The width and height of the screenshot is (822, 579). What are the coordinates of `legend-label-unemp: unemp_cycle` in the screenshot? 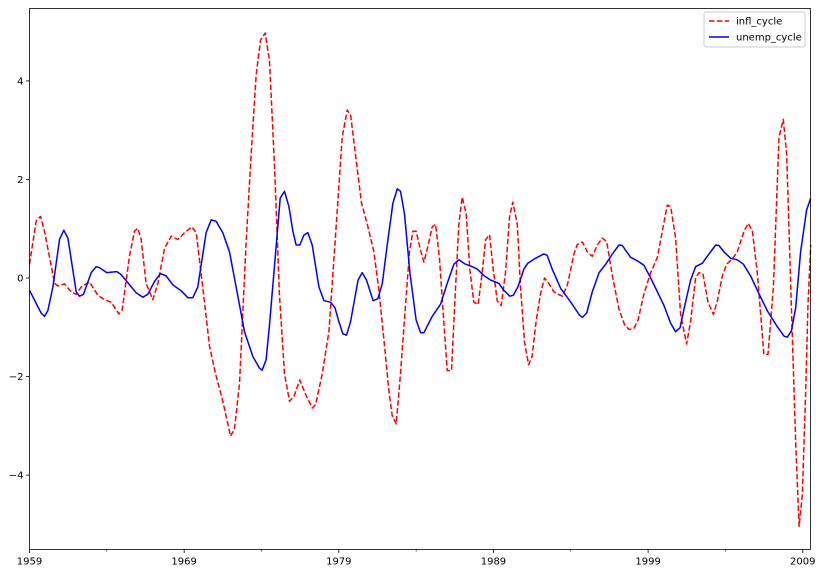 It's located at (769, 38).